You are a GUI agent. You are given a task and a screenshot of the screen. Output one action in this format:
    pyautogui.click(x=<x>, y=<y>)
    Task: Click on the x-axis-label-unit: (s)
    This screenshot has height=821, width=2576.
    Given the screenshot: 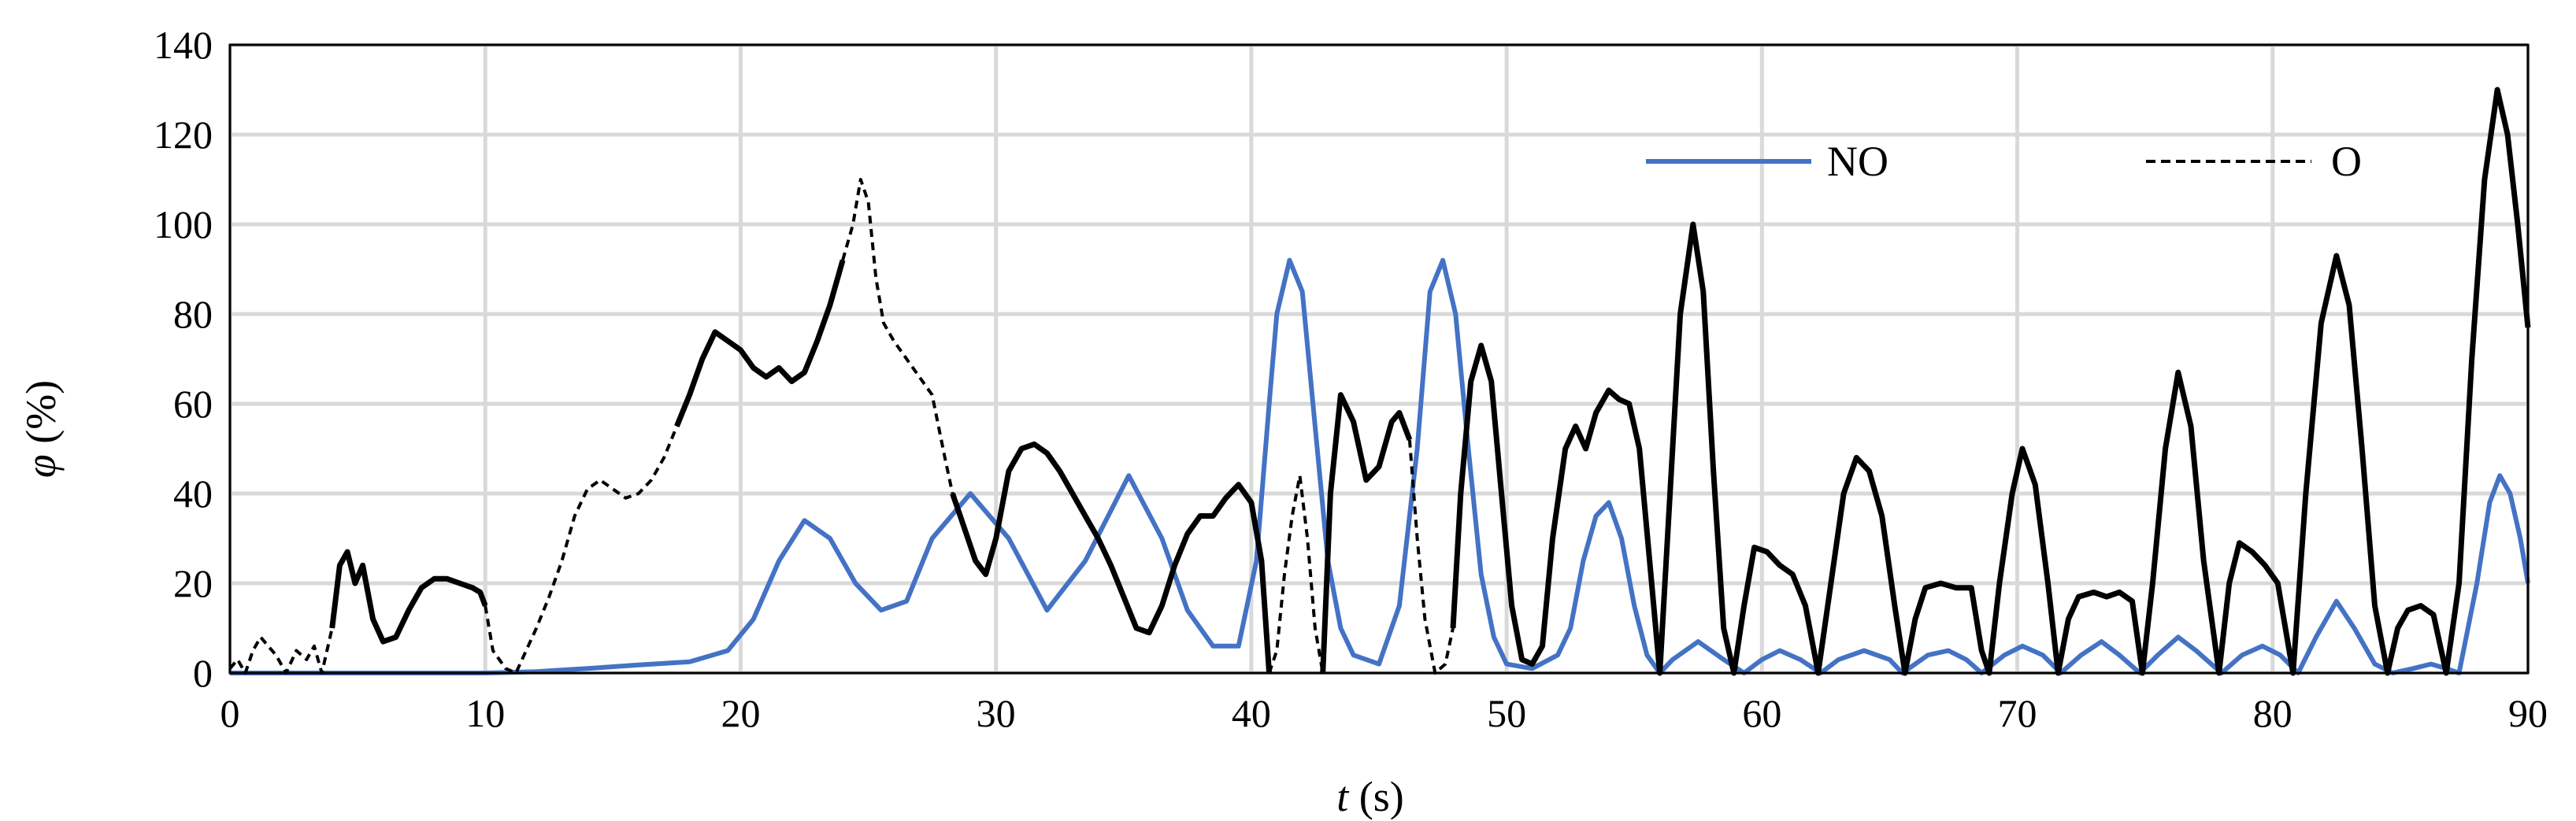 What is the action you would take?
    pyautogui.click(x=1375, y=796)
    